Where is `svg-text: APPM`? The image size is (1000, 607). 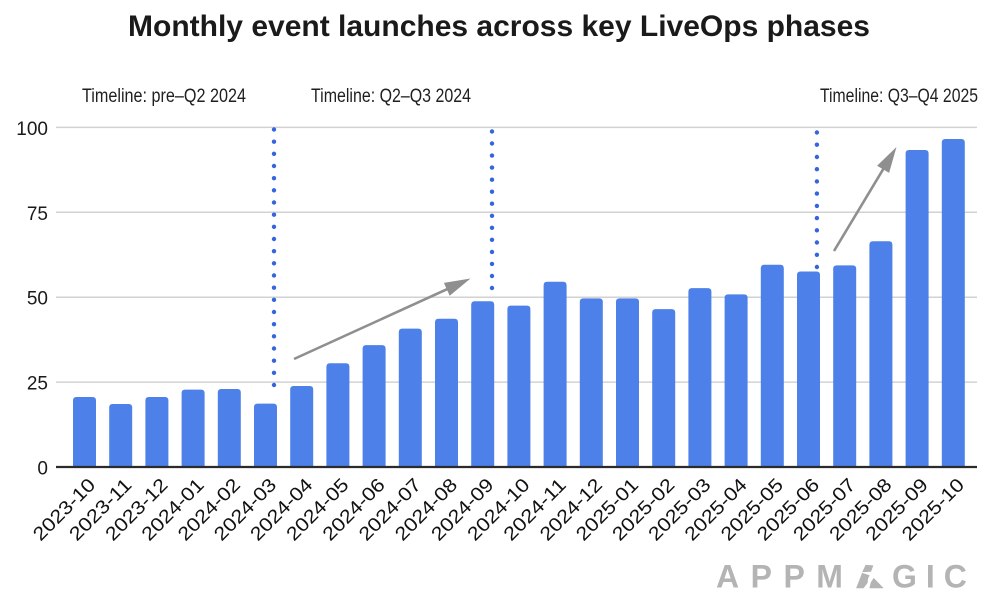
svg-text: APPM is located at coordinates (785, 577).